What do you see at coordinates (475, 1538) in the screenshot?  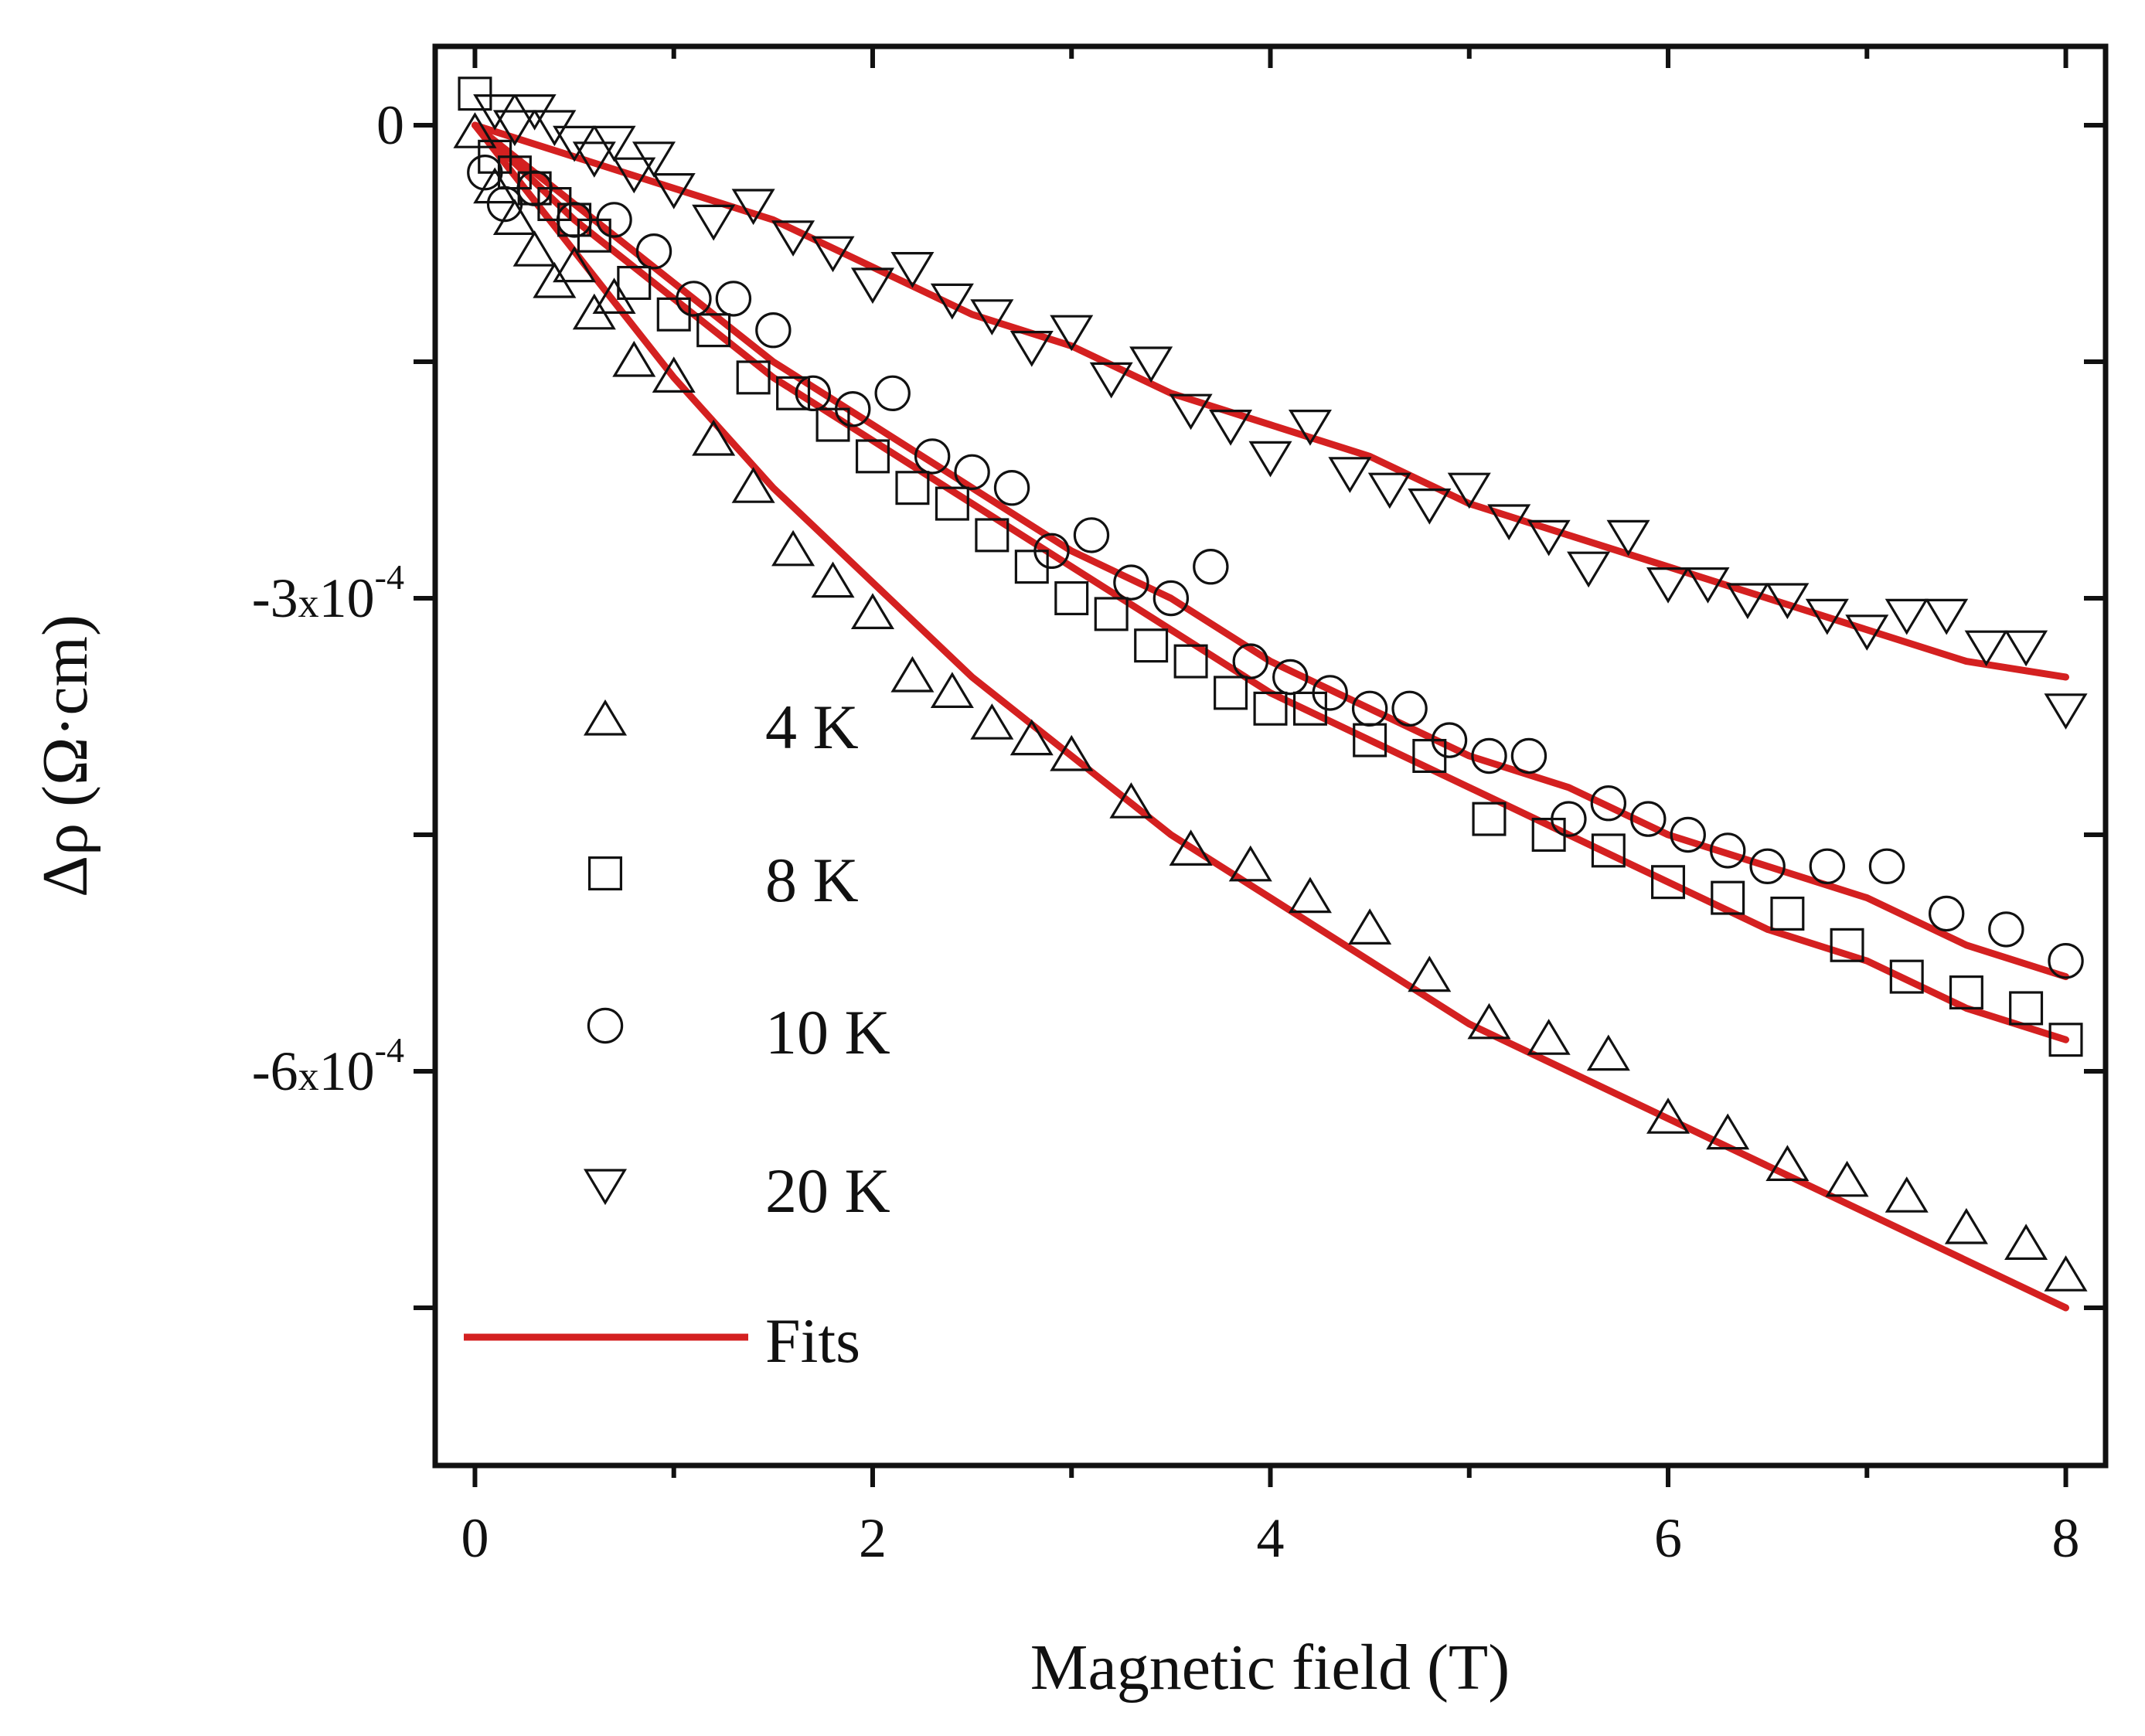 I see `x-tick-label: 0` at bounding box center [475, 1538].